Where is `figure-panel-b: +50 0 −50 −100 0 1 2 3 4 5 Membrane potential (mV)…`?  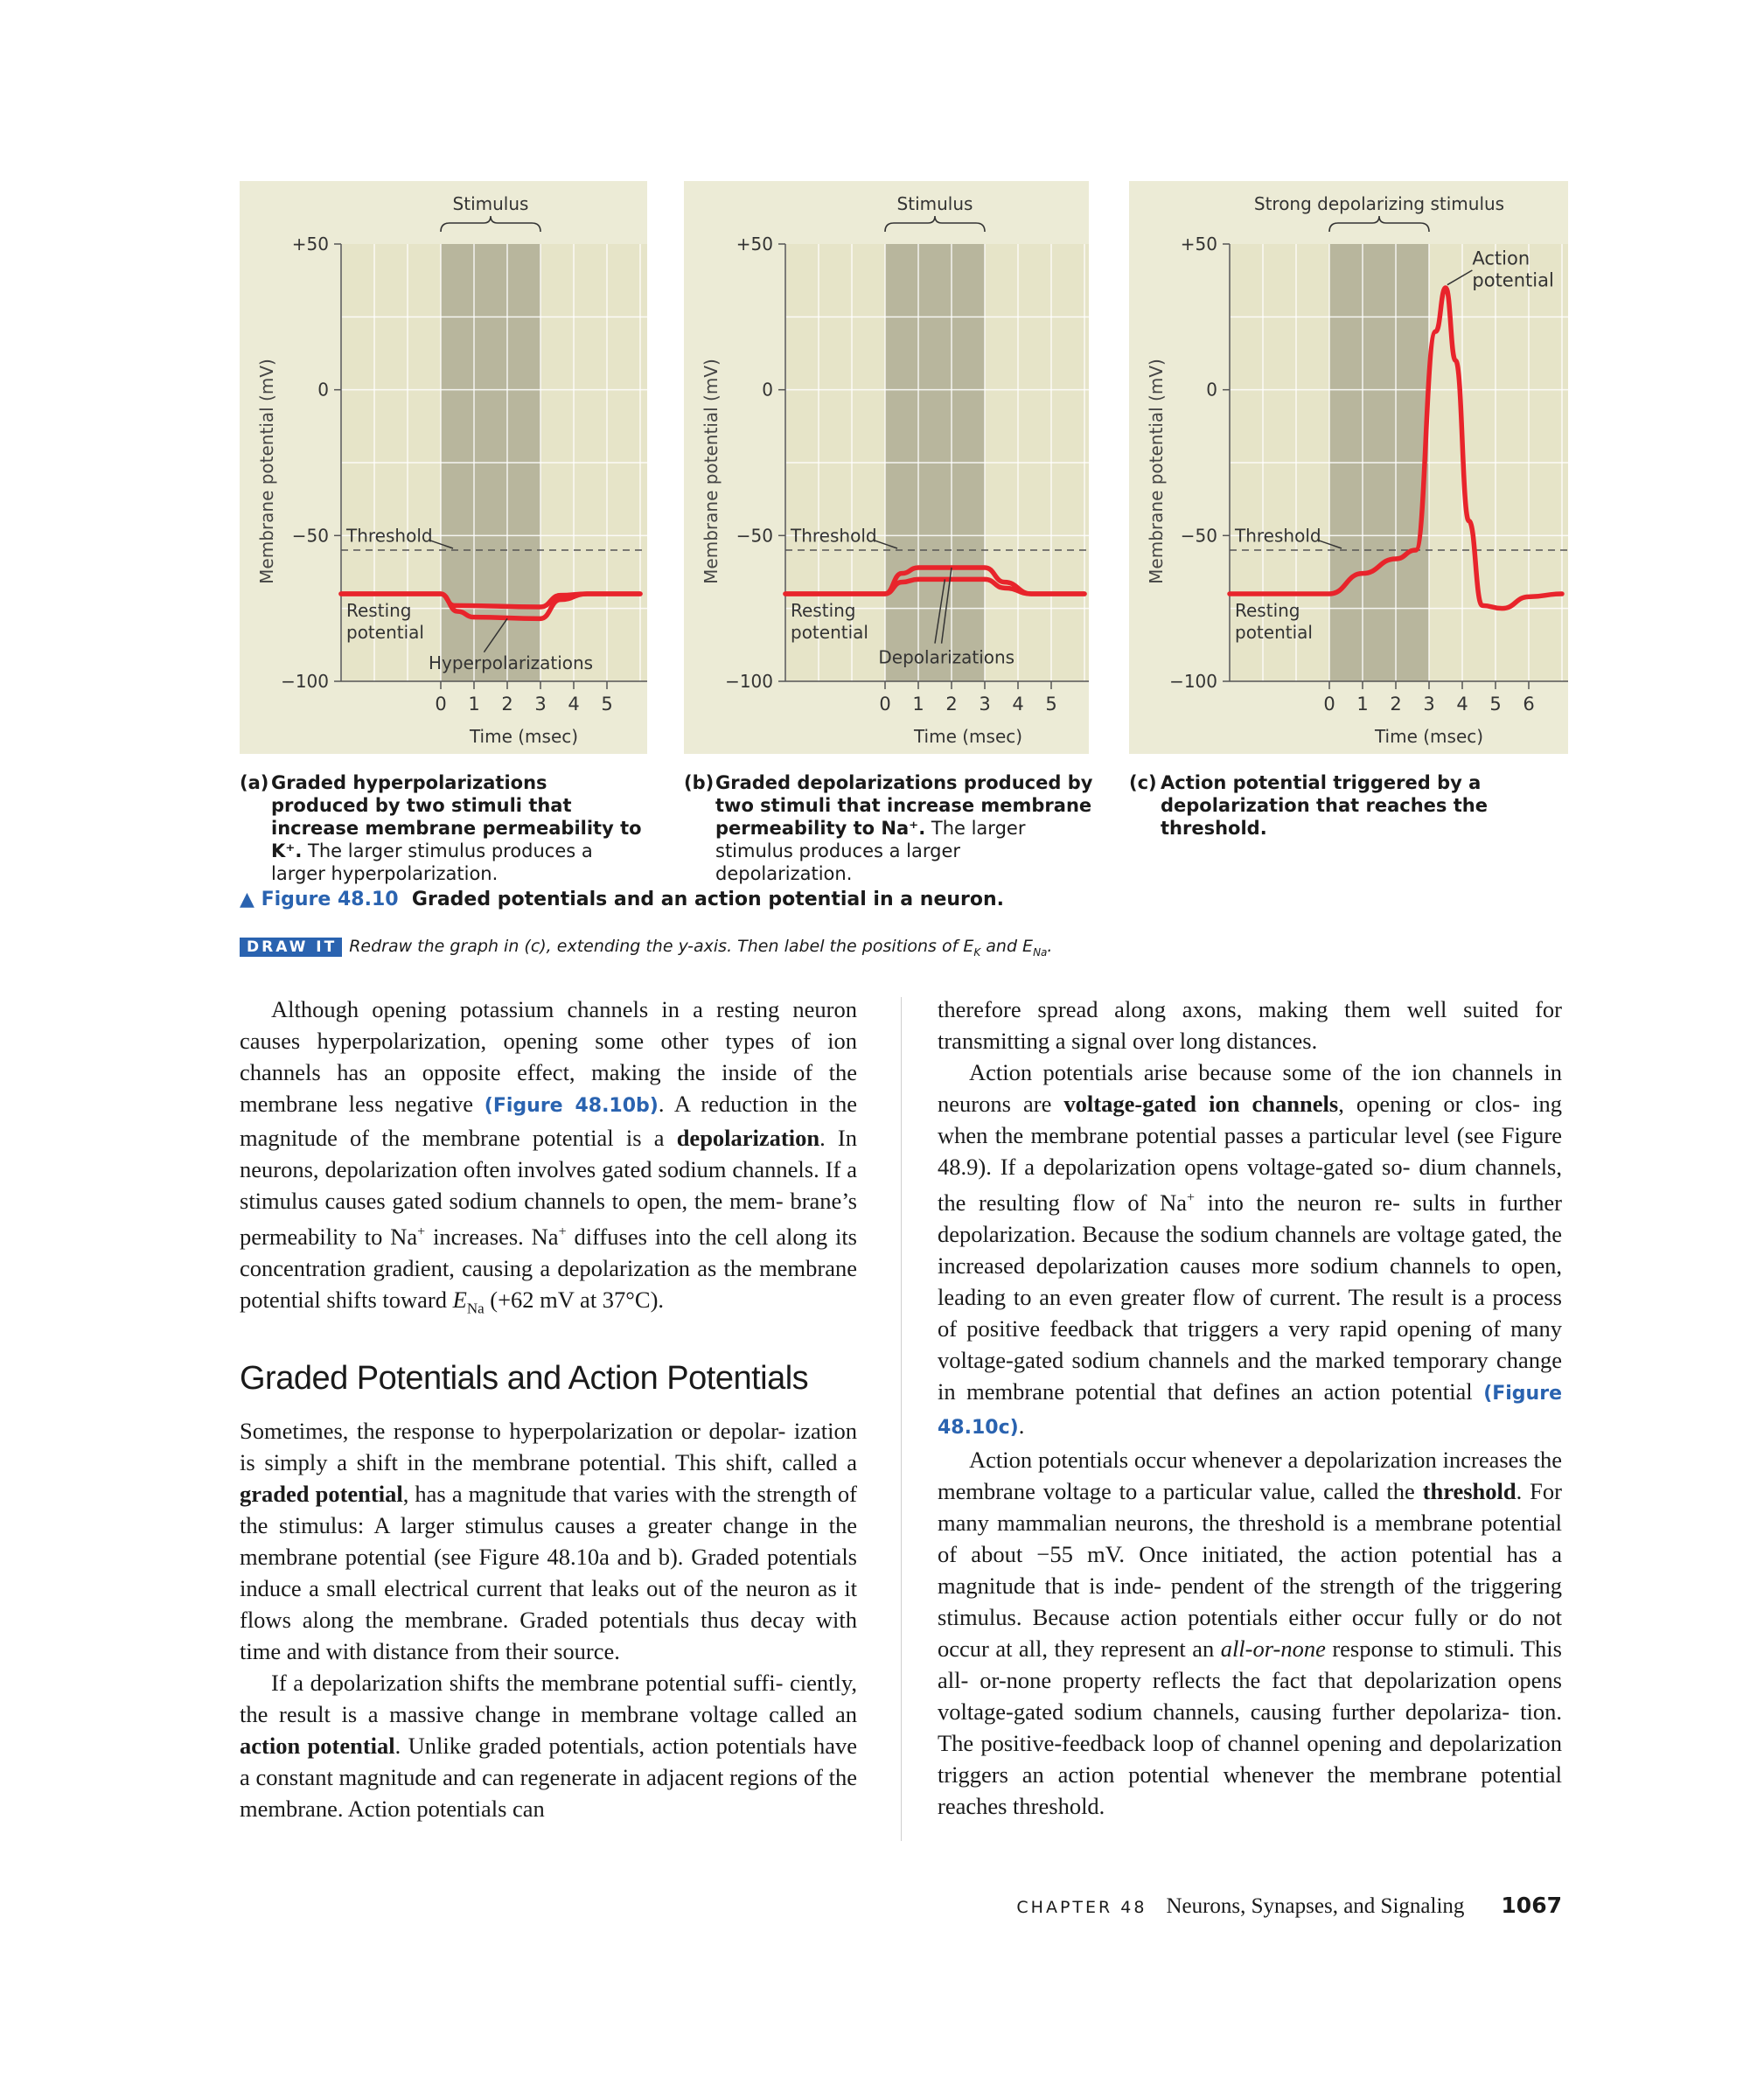 figure-panel-b: +50 0 −50 −100 0 1 2 3 4 5 Membrane potential (mV)… is located at coordinates (886, 467).